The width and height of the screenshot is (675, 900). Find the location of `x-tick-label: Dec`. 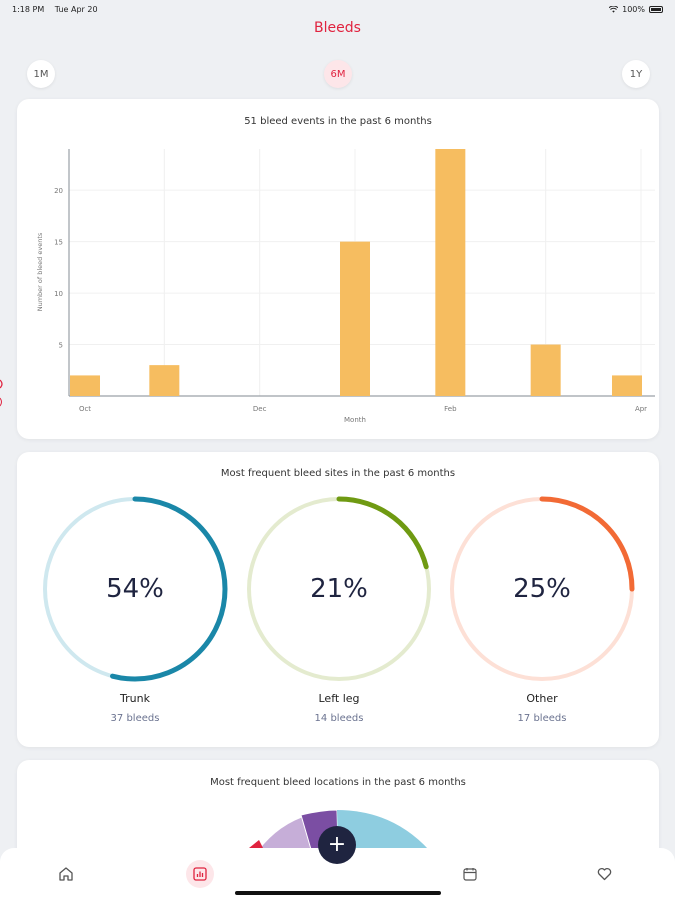

x-tick-label: Dec is located at coordinates (260, 409).